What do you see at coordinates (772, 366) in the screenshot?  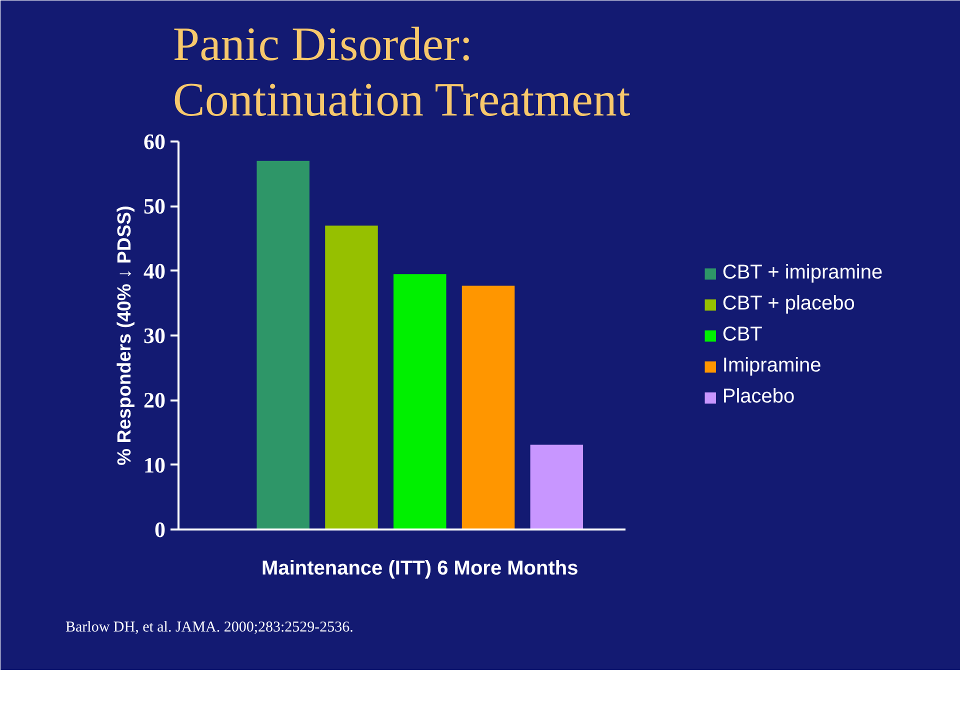 I see `legend-label: Imipramine` at bounding box center [772, 366].